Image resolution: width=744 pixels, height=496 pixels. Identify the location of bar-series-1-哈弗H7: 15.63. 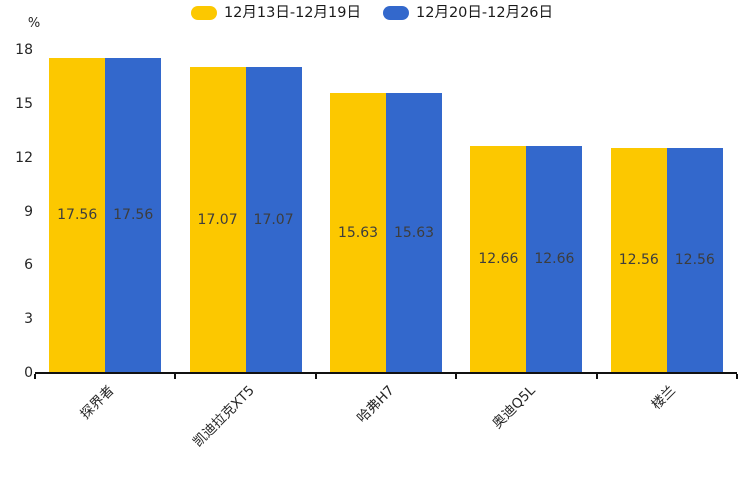
(358, 232).